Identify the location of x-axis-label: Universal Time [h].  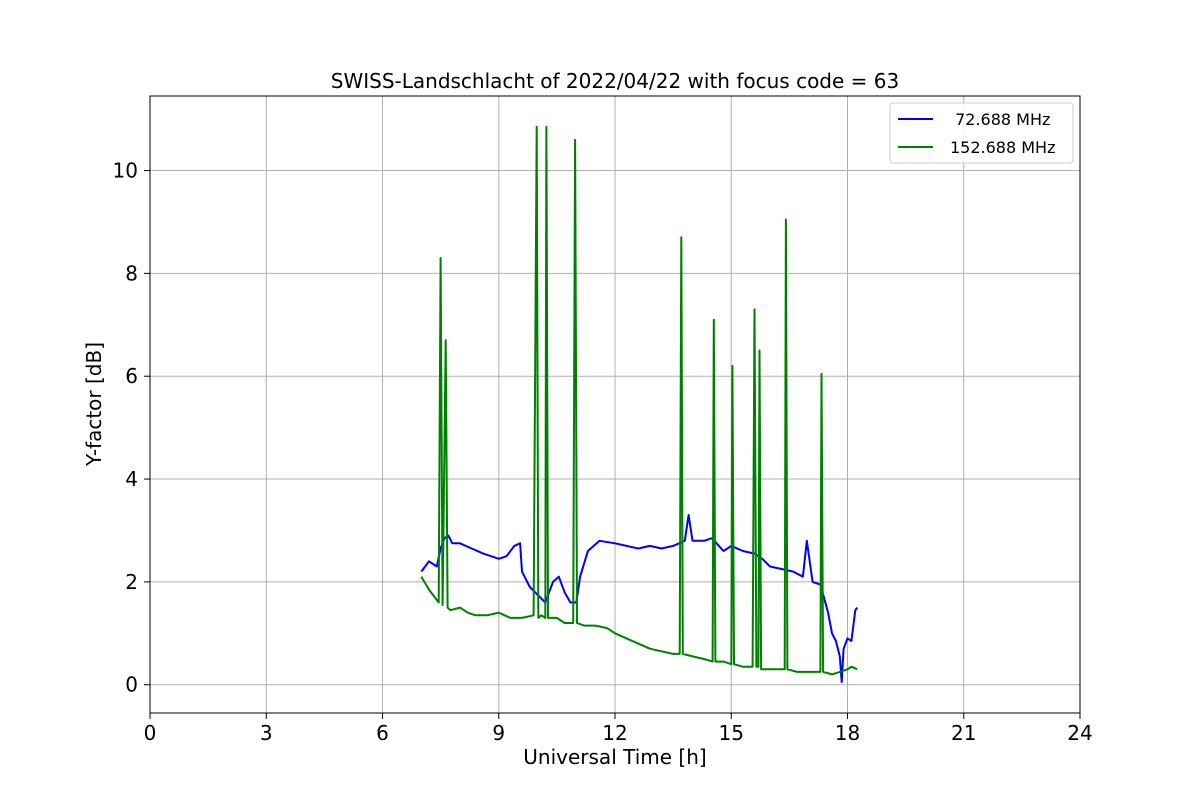
(614, 757).